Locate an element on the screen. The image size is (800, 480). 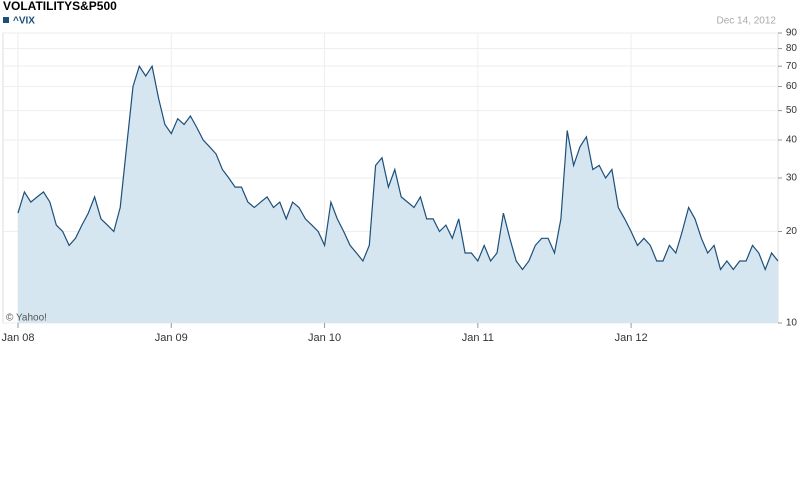
x-tick-label: Jan 08 is located at coordinates (17, 338).